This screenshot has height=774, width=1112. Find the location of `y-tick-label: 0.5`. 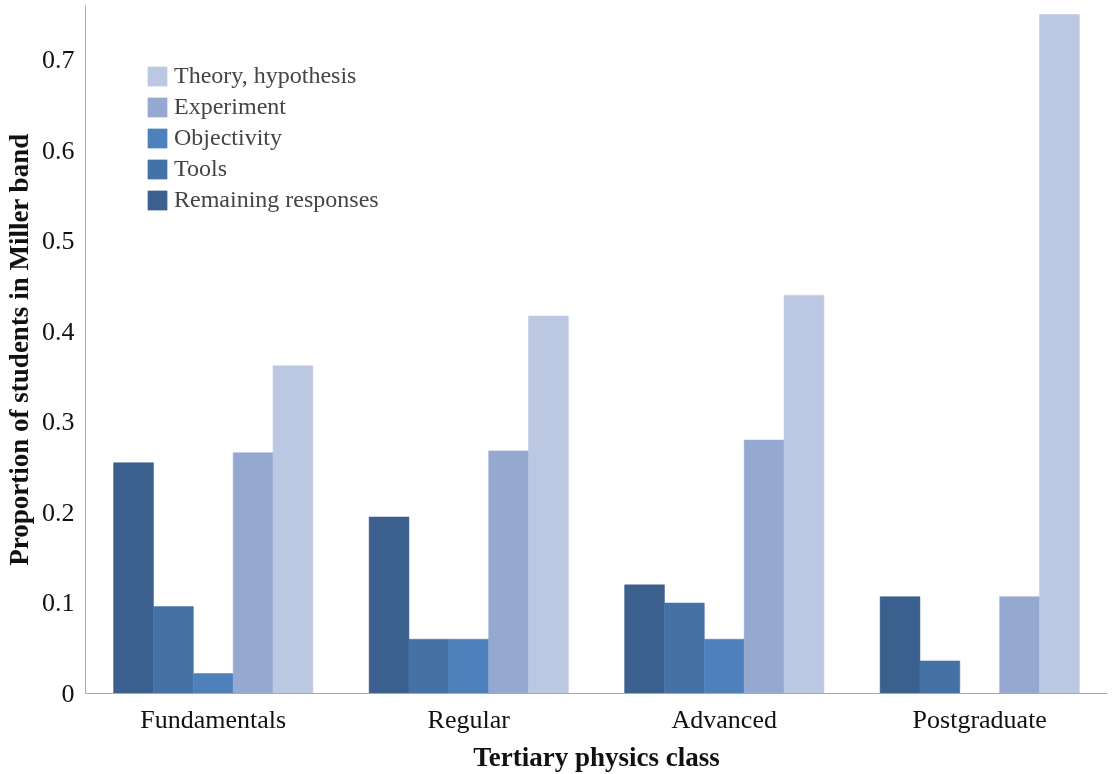

y-tick-label: 0.5 is located at coordinates (58, 241).